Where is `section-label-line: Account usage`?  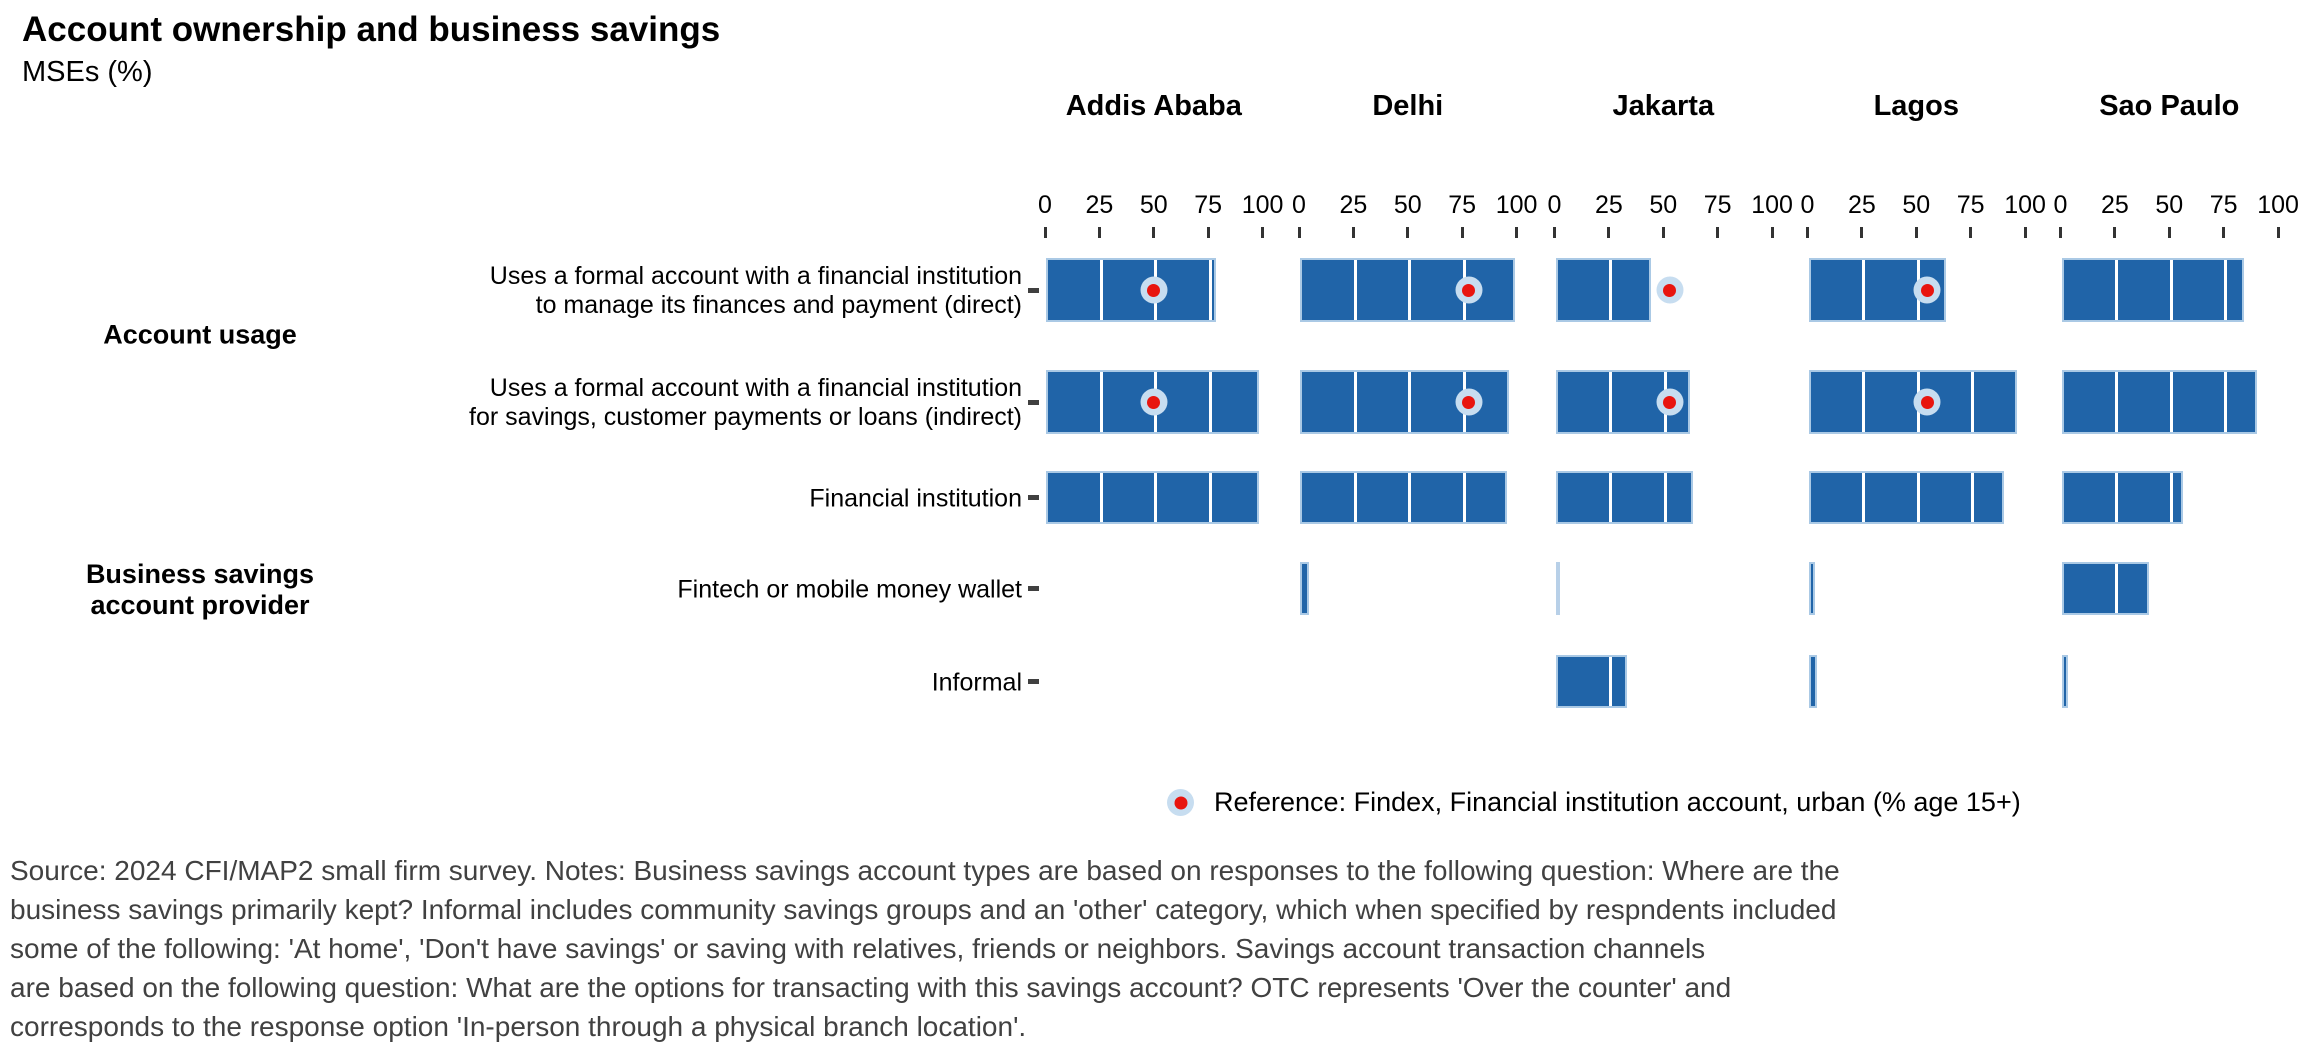 section-label-line: Account usage is located at coordinates (200, 334).